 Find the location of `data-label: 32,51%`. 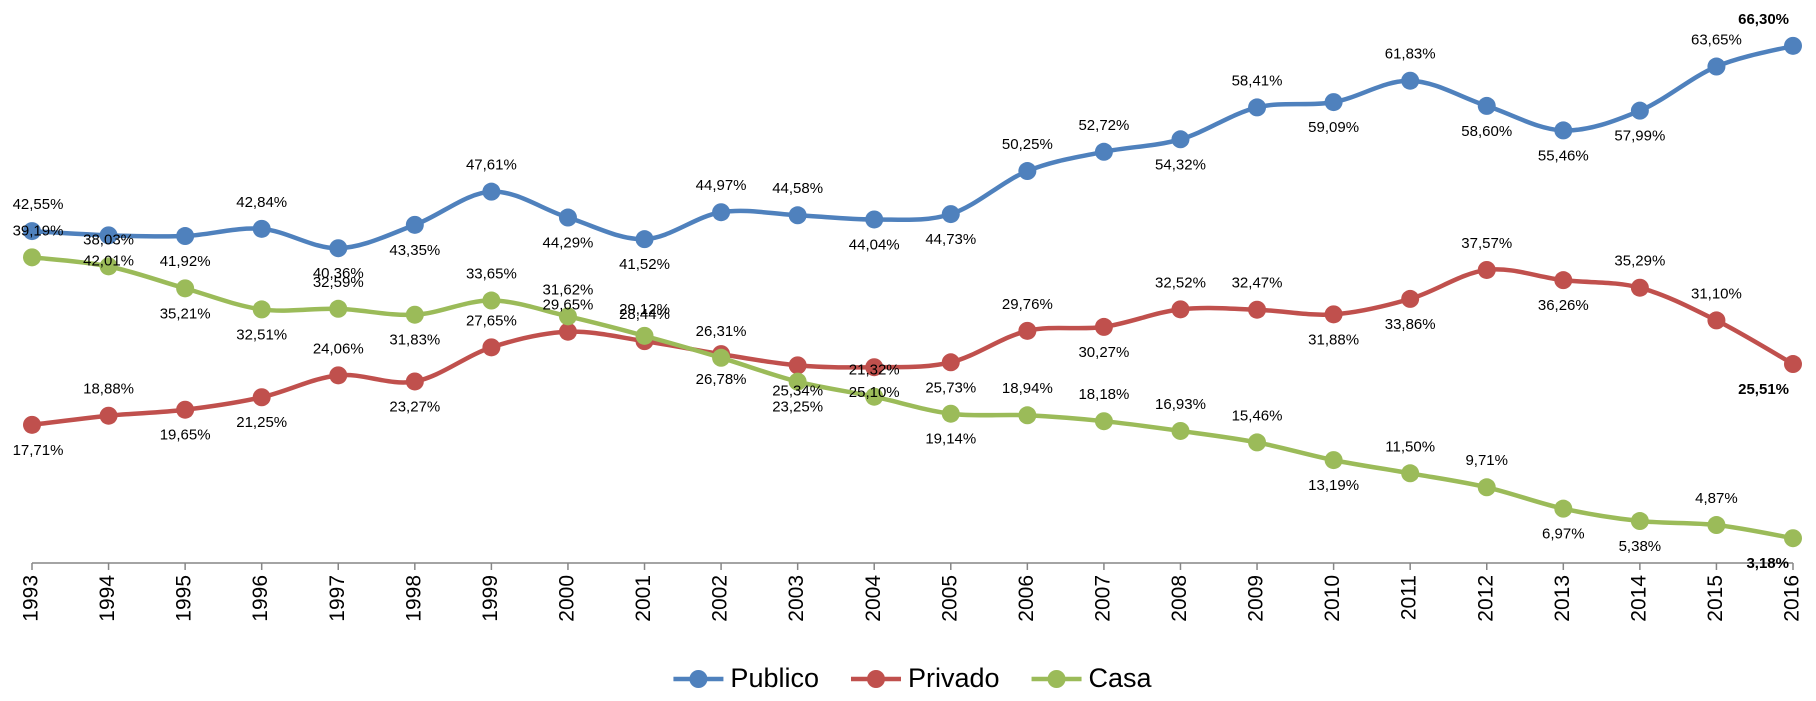

data-label: 32,51% is located at coordinates (261, 334).